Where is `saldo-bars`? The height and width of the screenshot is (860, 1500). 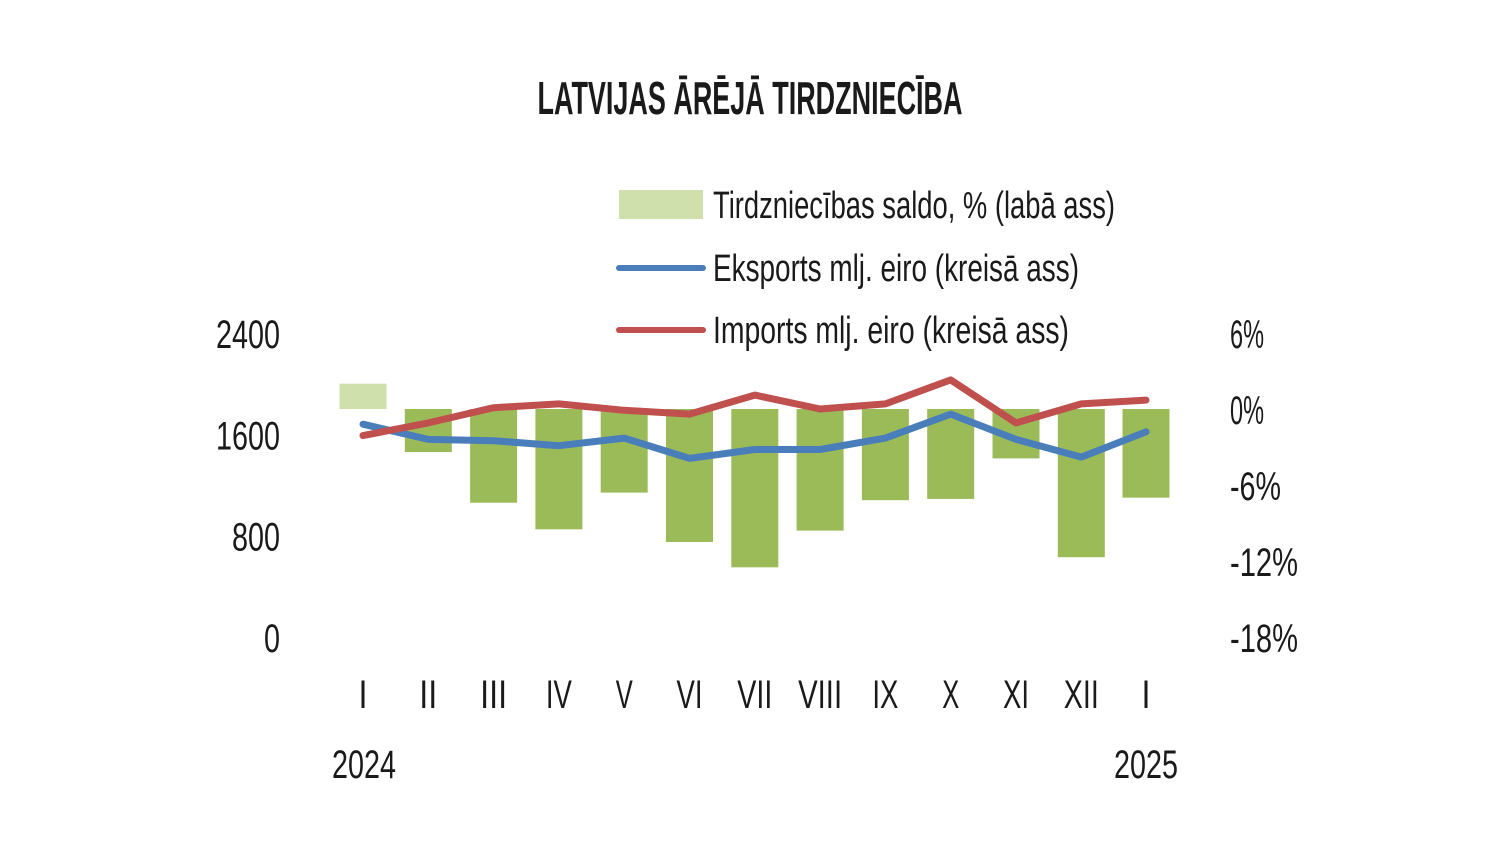 saldo-bars is located at coordinates (754, 475).